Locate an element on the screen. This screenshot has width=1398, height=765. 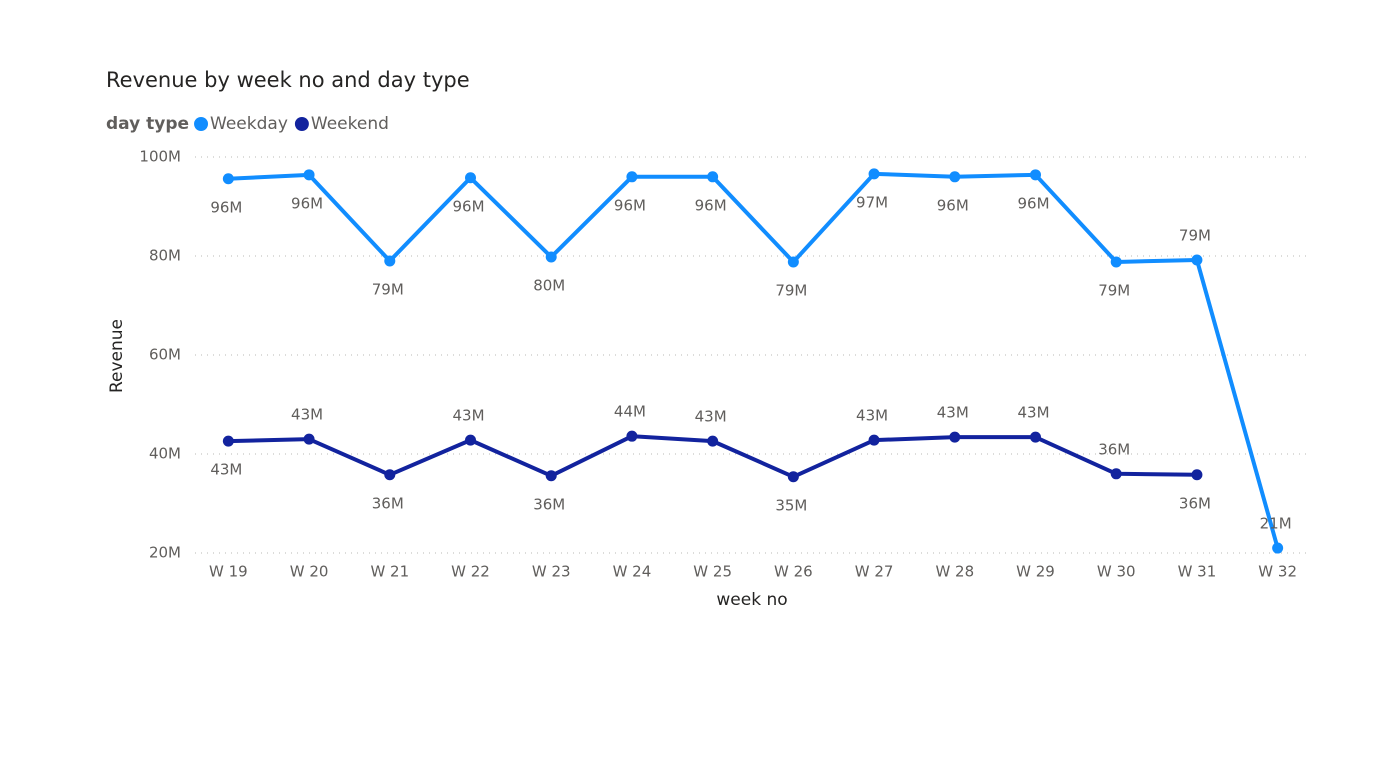
x-tick-label: W 31 is located at coordinates (1197, 572).